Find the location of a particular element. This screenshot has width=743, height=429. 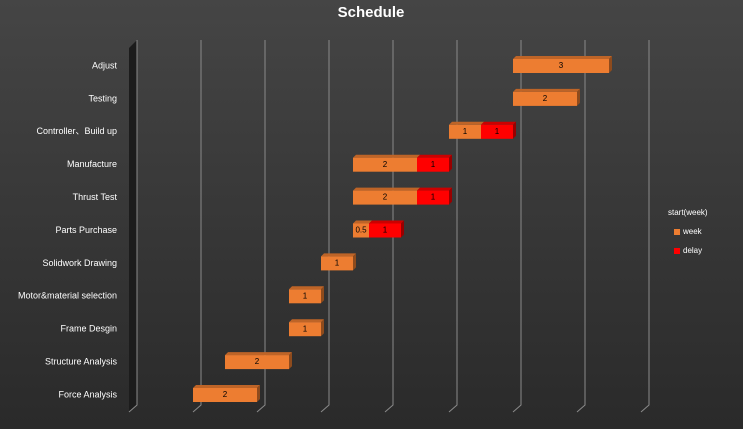

y-tick-label: Structure Analysis is located at coordinates (81, 361).